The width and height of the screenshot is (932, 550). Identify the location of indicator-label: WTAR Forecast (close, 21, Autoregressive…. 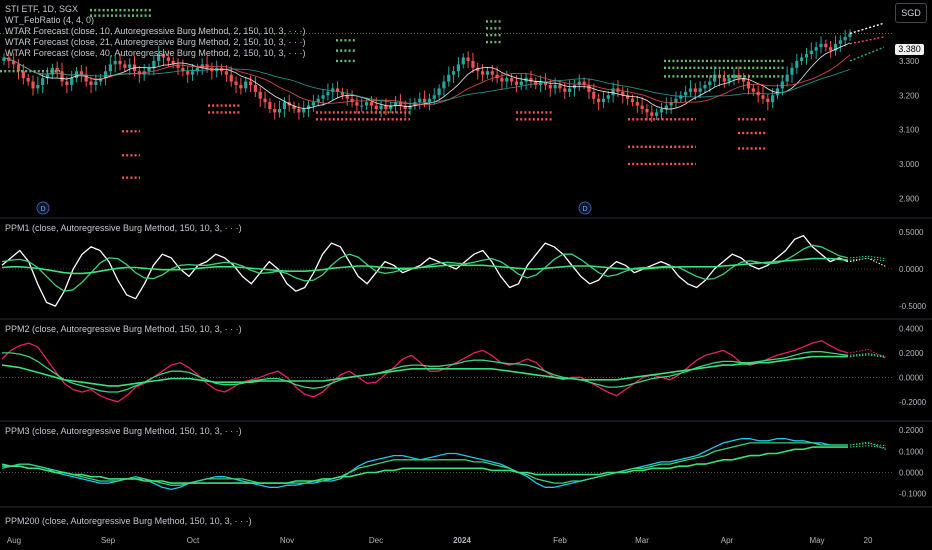
(155, 42).